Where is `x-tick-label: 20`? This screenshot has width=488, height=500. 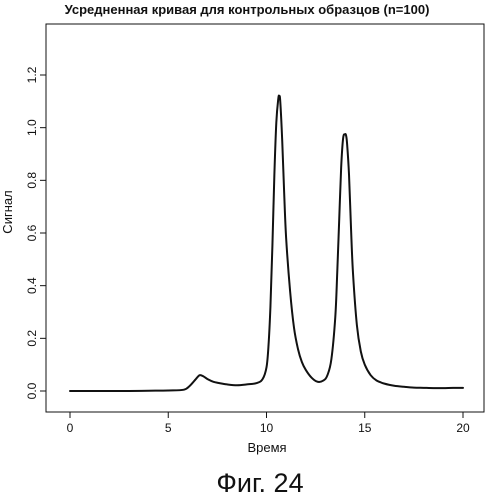
x-tick-label: 20 is located at coordinates (463, 428).